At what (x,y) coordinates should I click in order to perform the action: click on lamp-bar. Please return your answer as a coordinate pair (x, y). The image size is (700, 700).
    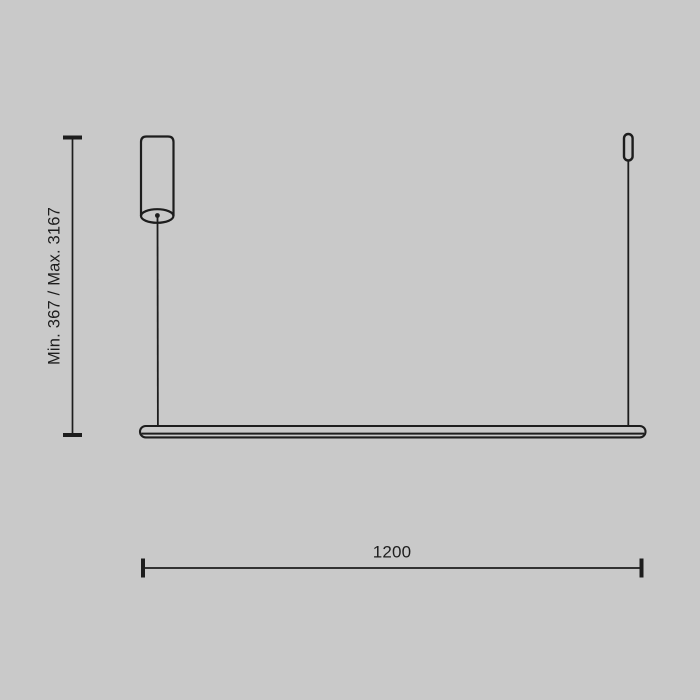
    Looking at the image, I should click on (392, 431).